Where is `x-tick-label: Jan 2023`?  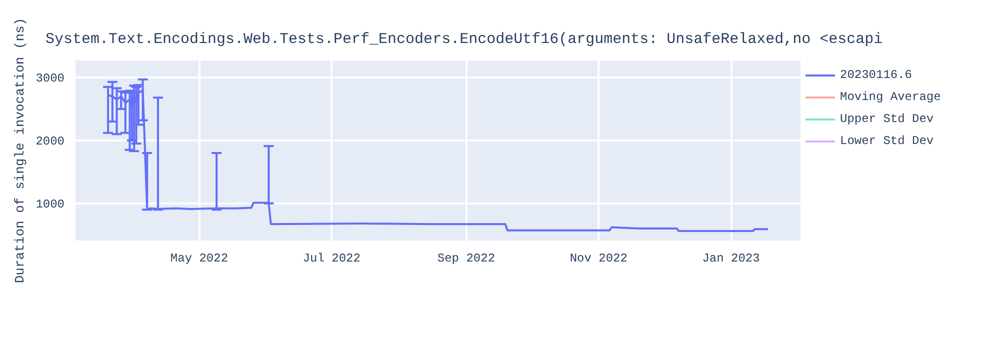 x-tick-label: Jan 2023 is located at coordinates (731, 259).